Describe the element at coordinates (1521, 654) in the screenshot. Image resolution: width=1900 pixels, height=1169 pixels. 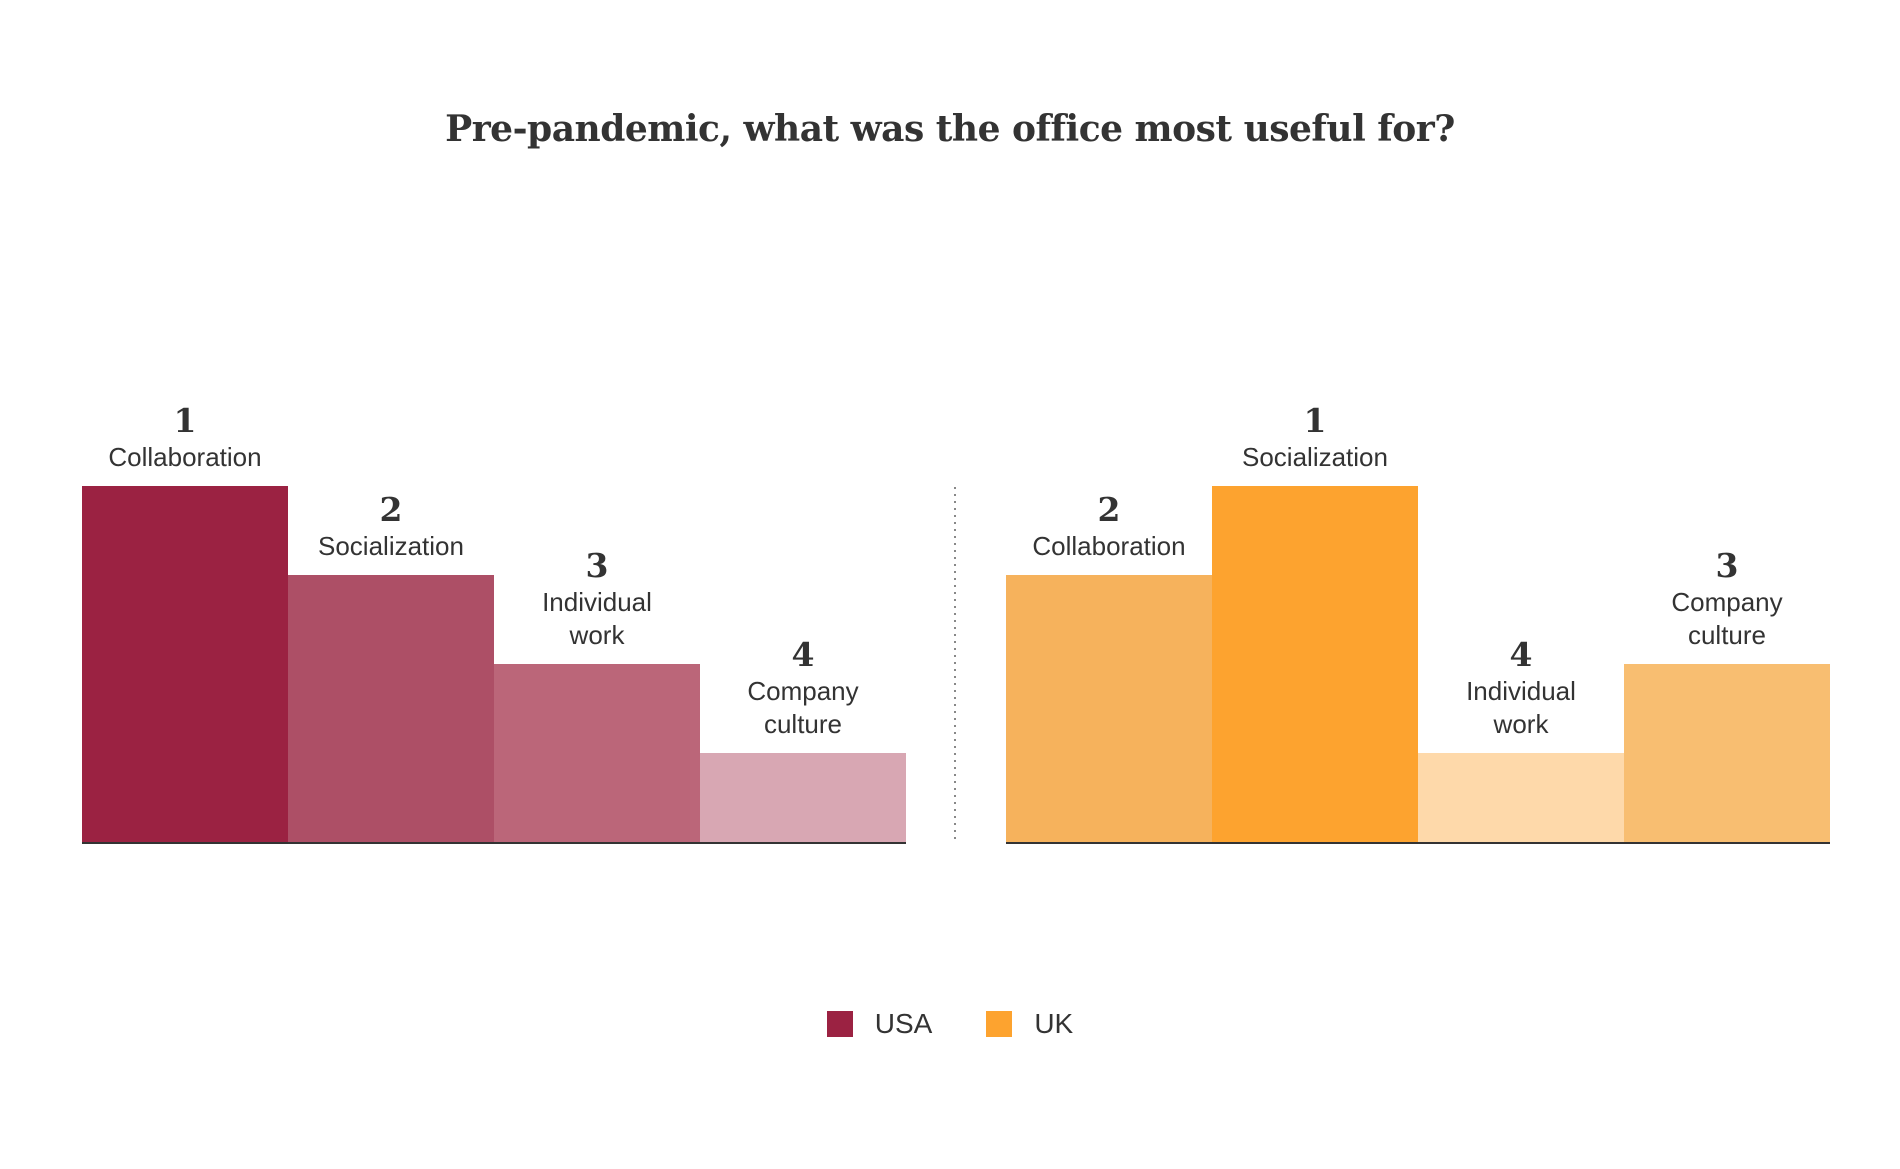
I see `rank-label-uk-individual-work: 4` at that location.